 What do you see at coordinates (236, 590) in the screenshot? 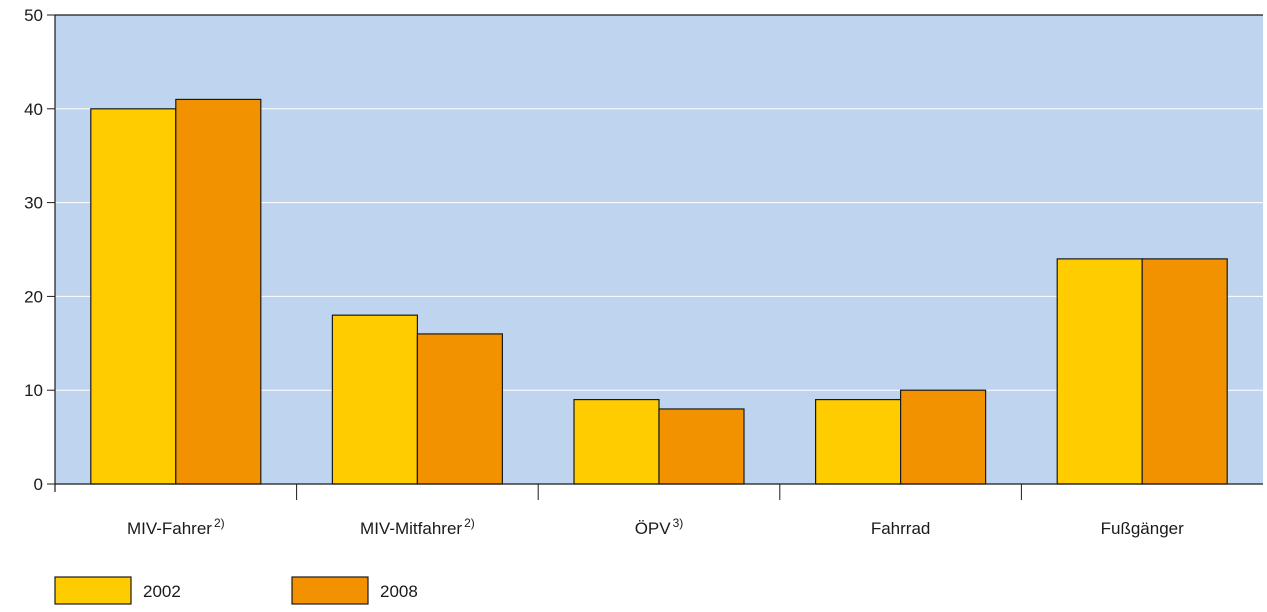
I see `legend: 2002 2008` at bounding box center [236, 590].